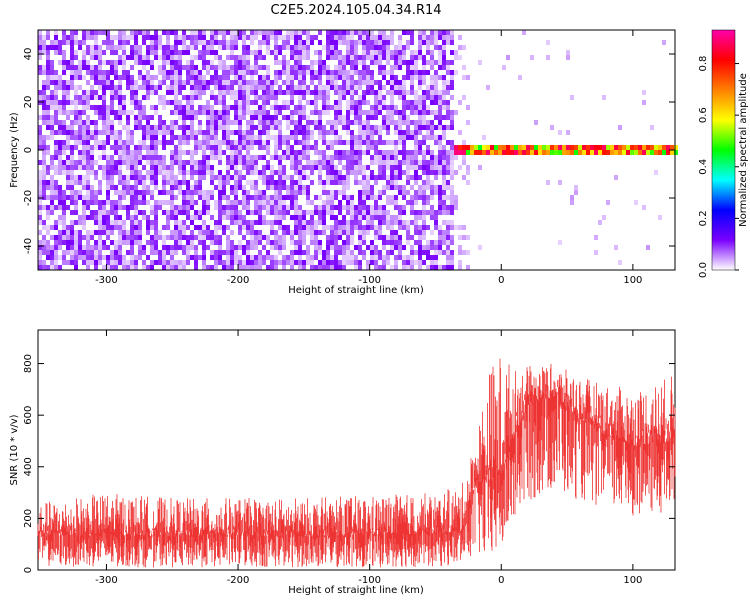 This screenshot has height=600, width=750. I want to click on y-tick-label: 200, so click(28, 518).